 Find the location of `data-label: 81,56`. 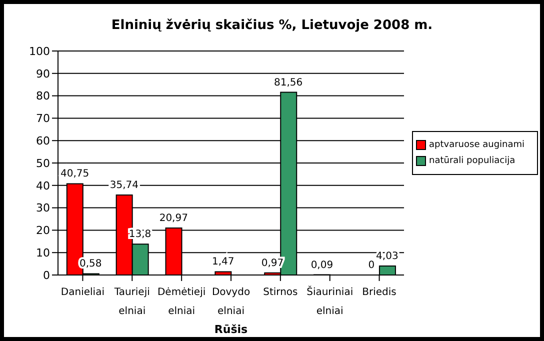

data-label: 81,56 is located at coordinates (288, 82).